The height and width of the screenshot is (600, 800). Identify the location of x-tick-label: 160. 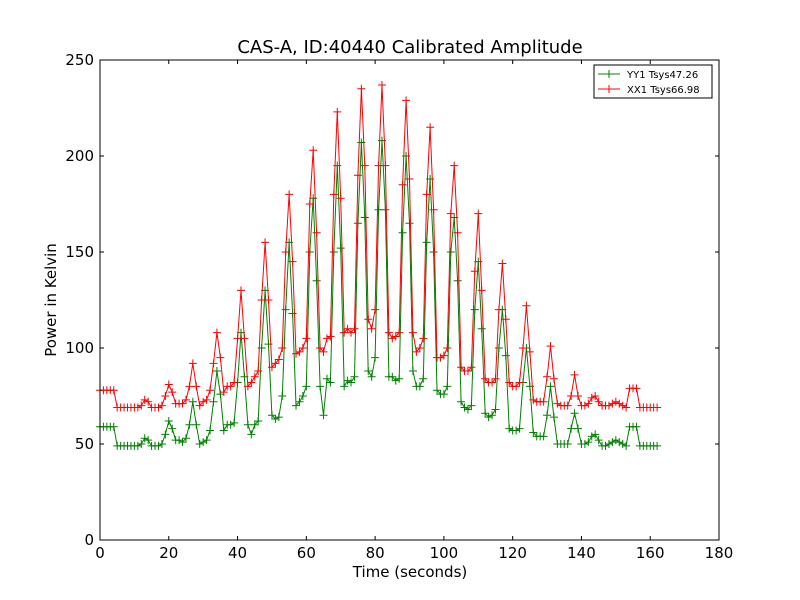
(650, 553).